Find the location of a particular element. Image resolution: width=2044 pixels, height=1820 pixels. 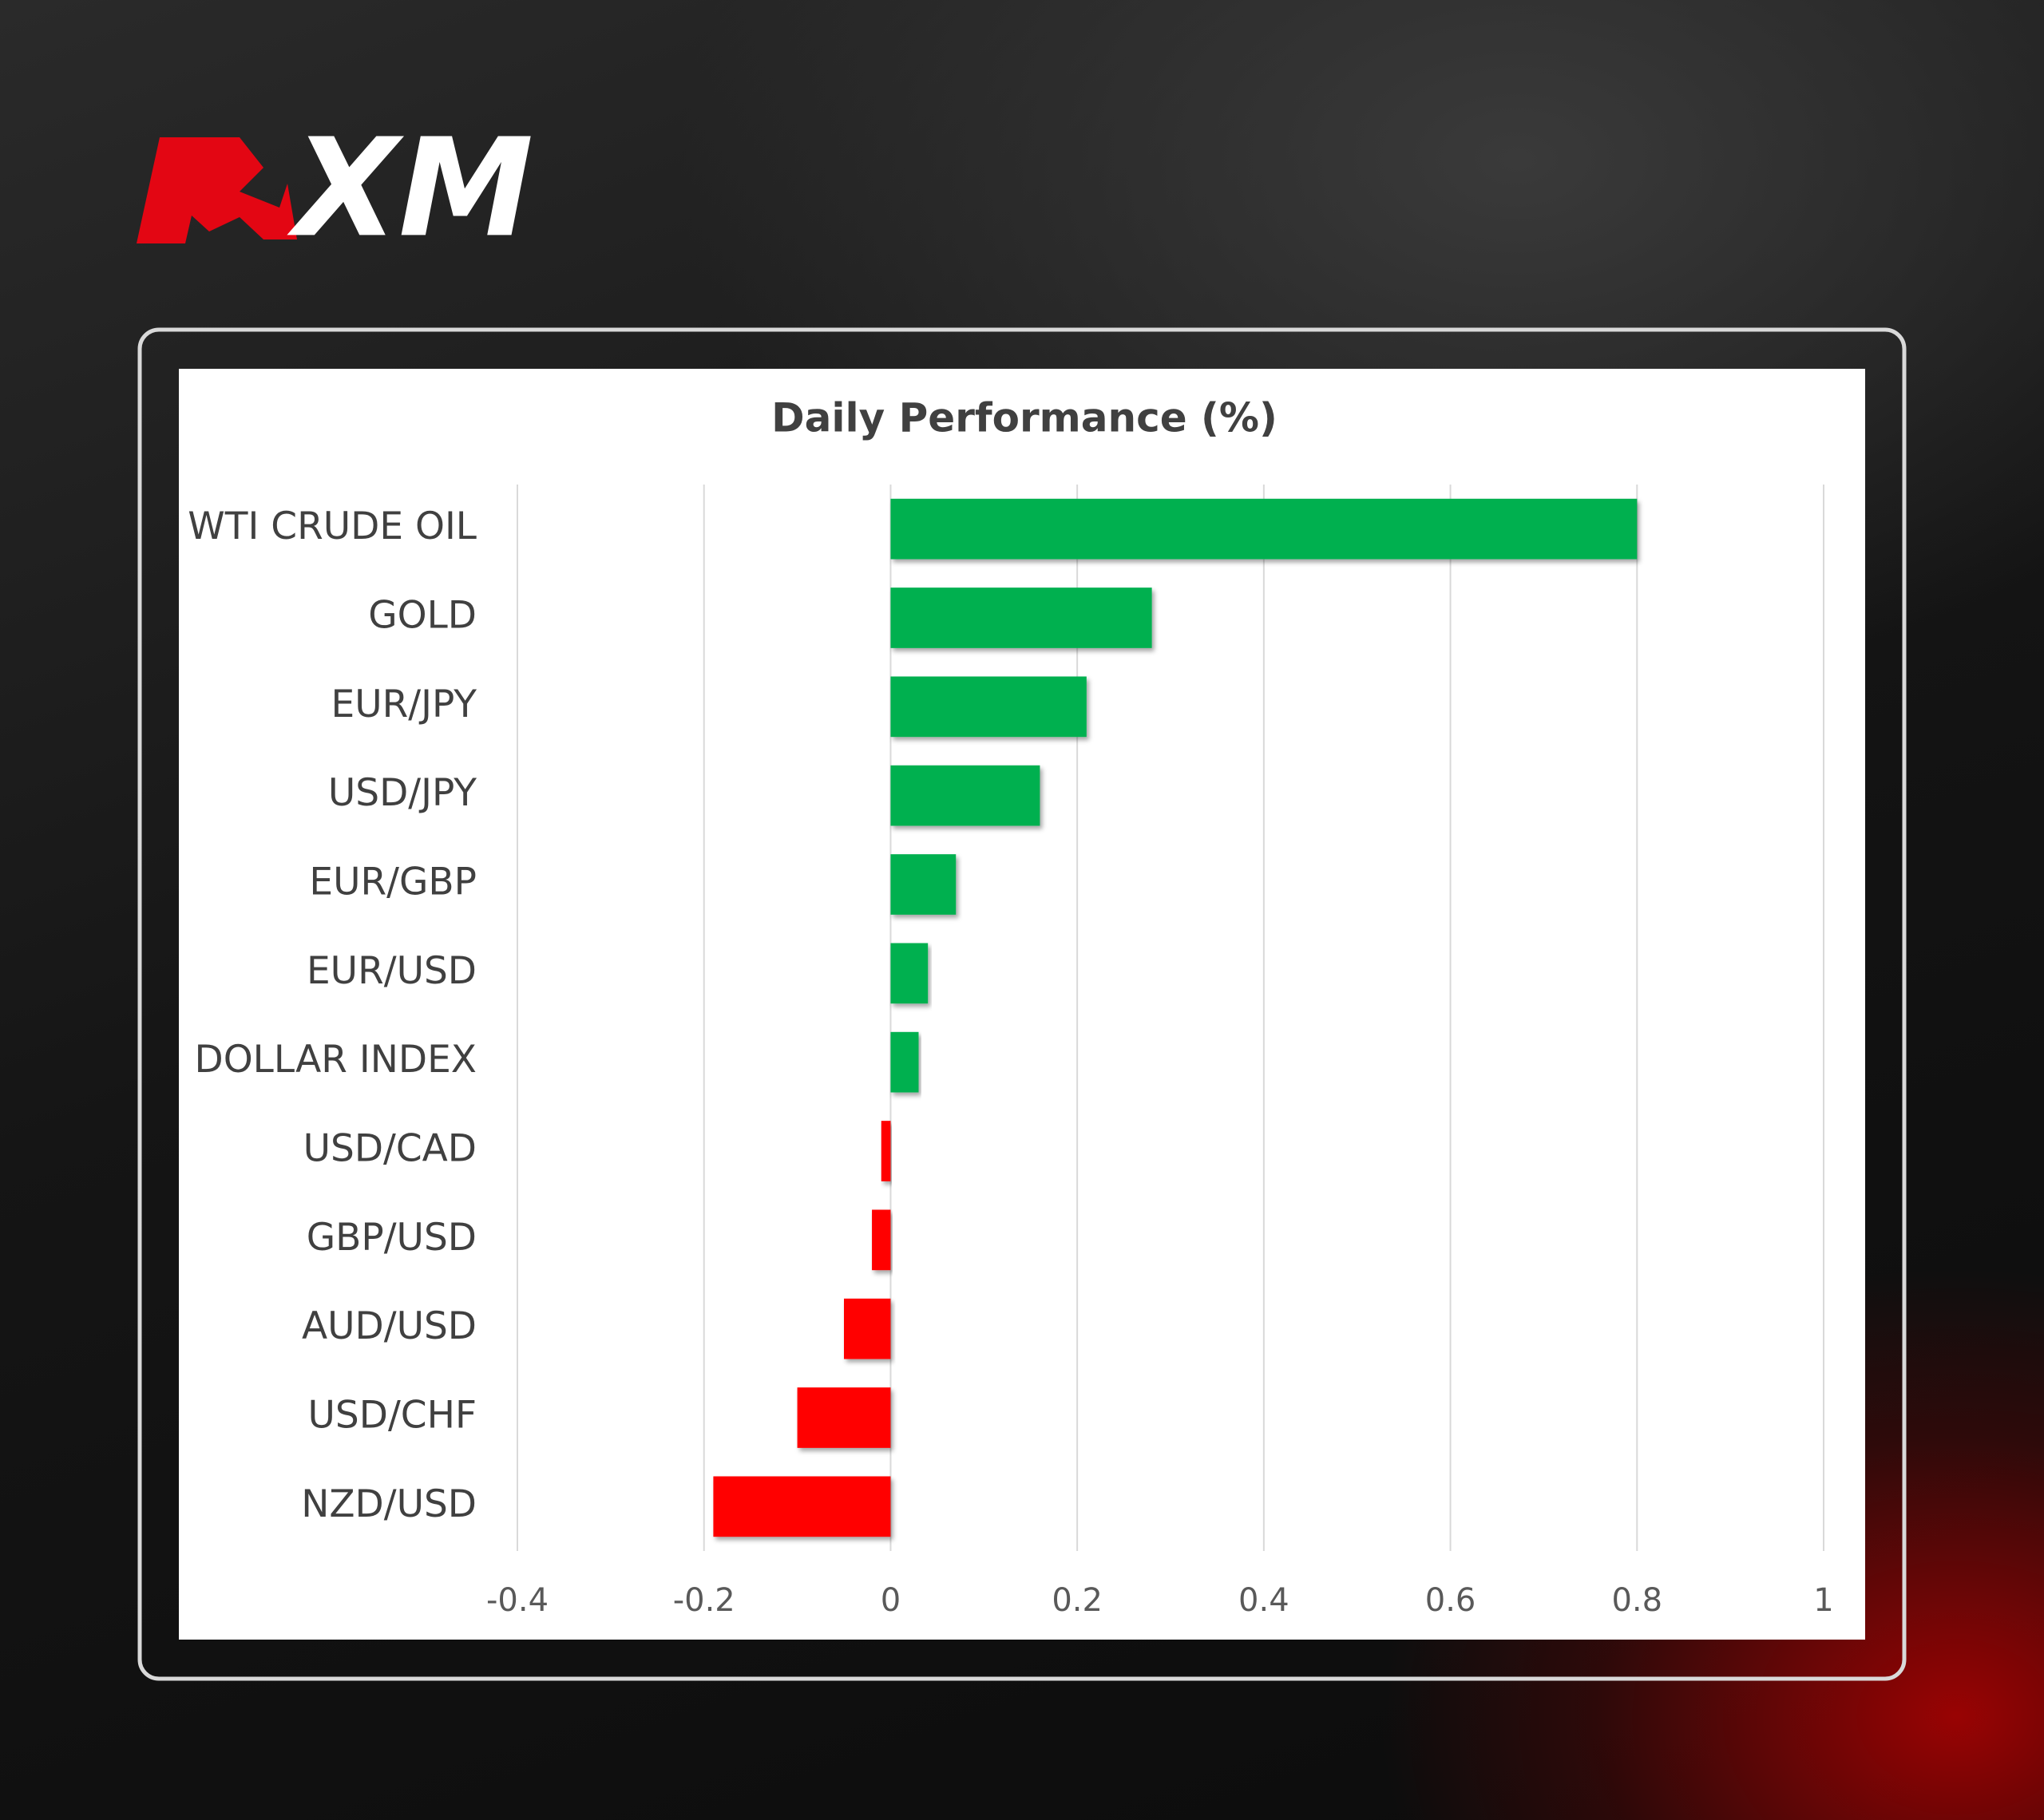

y-tick-label: EUR/USD is located at coordinates (392, 971).